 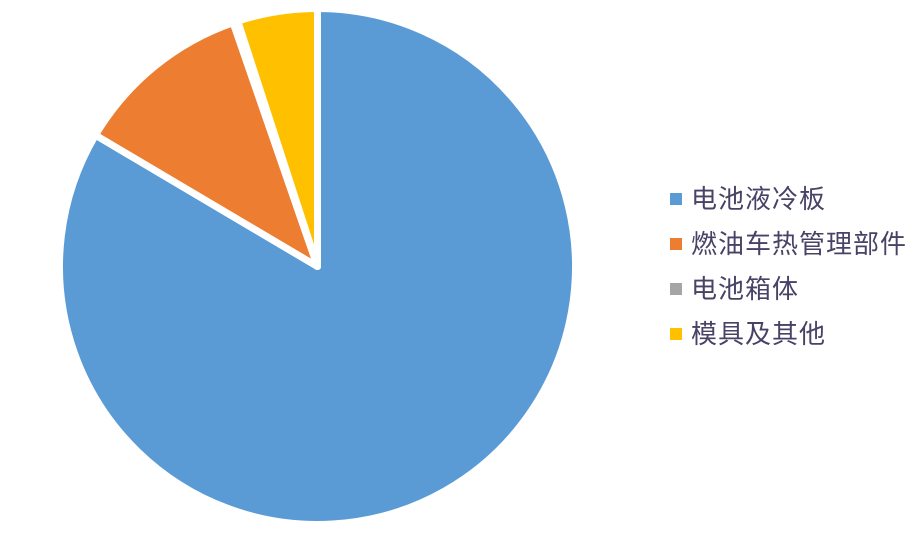 What do you see at coordinates (759, 334) in the screenshot?
I see `legend-label: 模具及其他` at bounding box center [759, 334].